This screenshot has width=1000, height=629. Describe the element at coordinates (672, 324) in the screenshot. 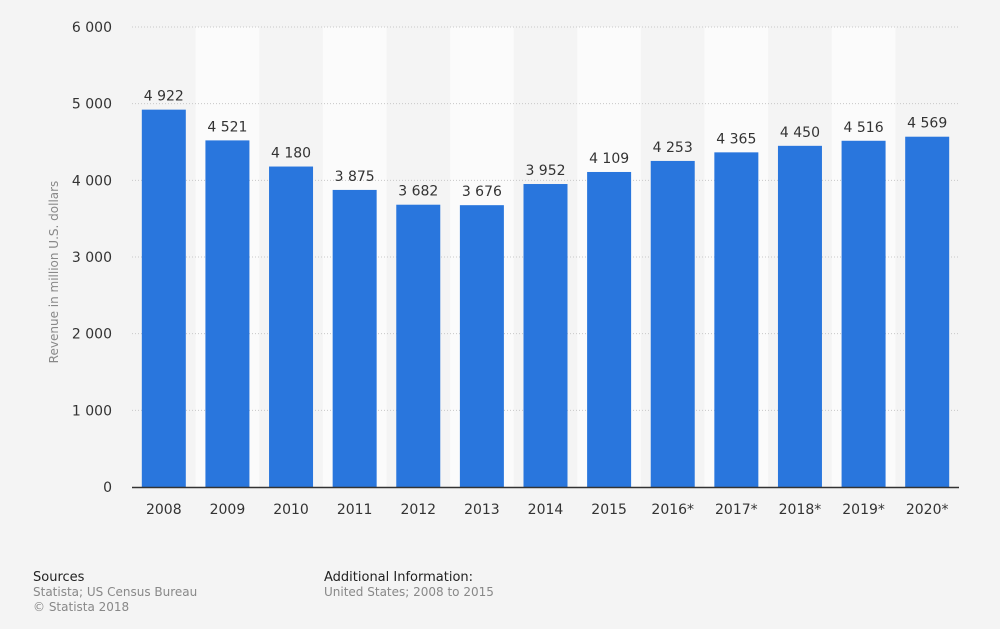

I see `bar-2016*` at that location.